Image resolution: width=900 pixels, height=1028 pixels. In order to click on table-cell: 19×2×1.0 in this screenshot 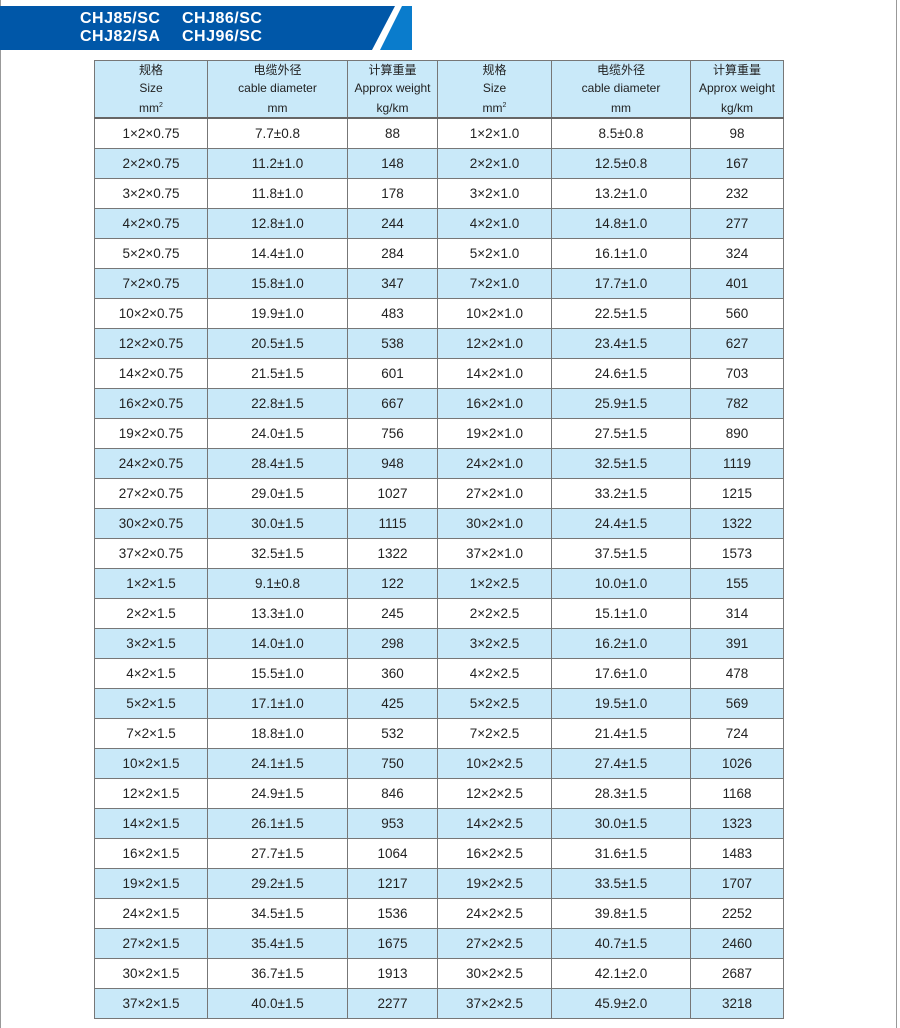, I will do `click(494, 433)`.